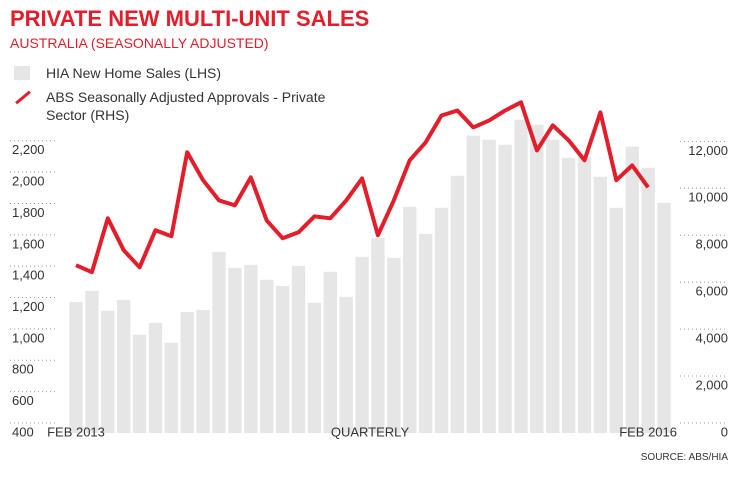  I want to click on y-tick-label: 2,200, so click(28, 149).